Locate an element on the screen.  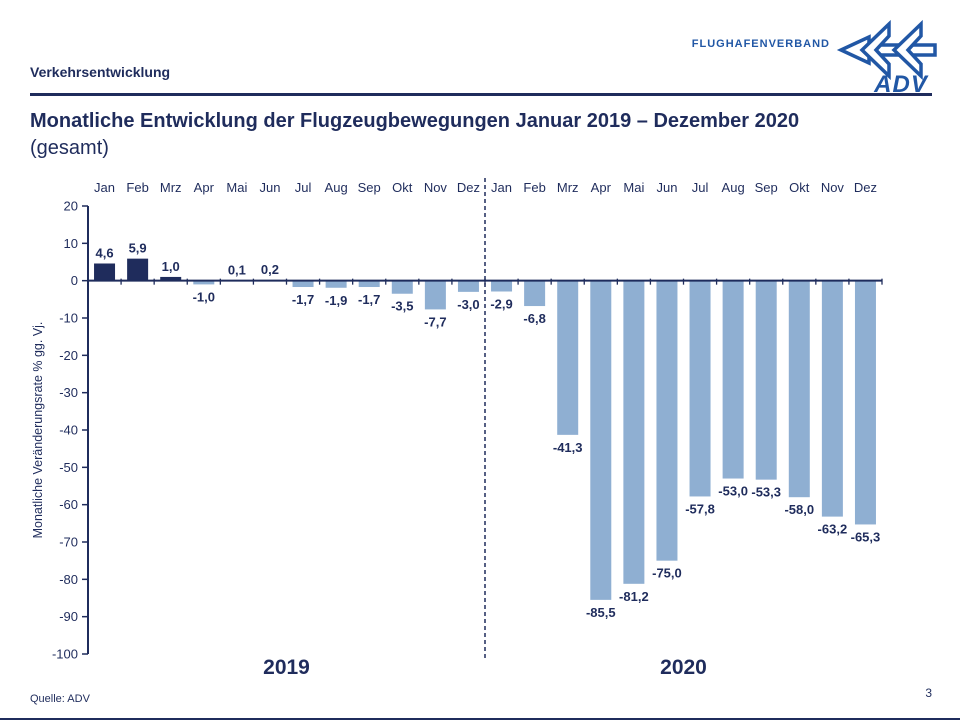
bar-value-label: 0,2 is located at coordinates (270, 269).